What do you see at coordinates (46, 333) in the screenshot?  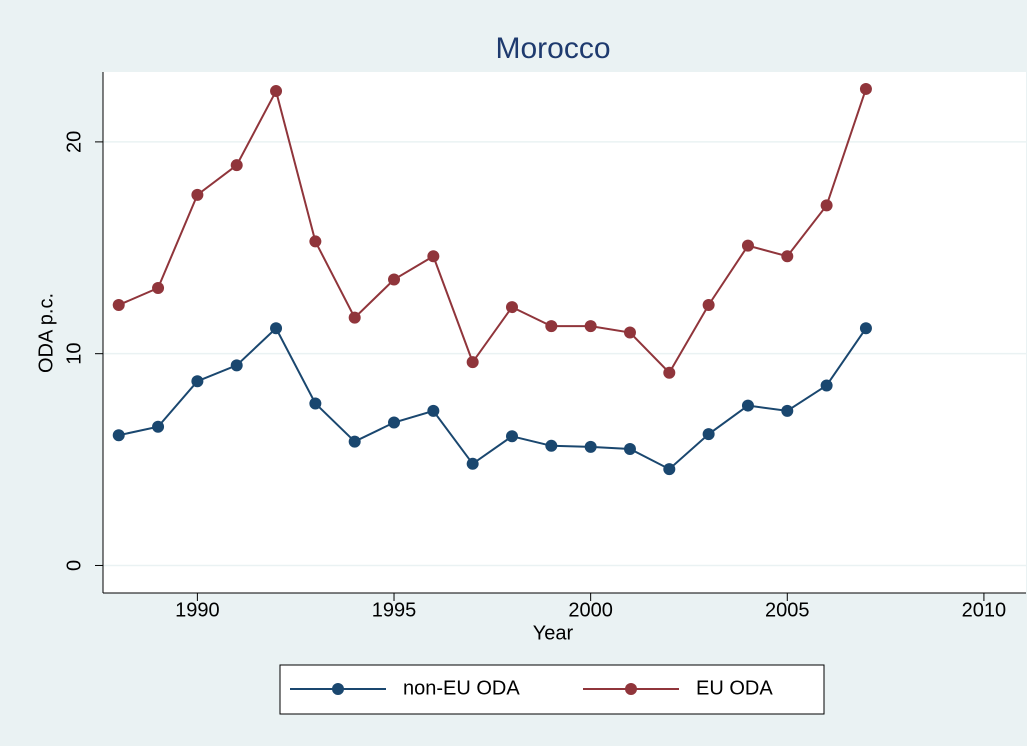 I see `y-axis-label: ODA p.c.` at bounding box center [46, 333].